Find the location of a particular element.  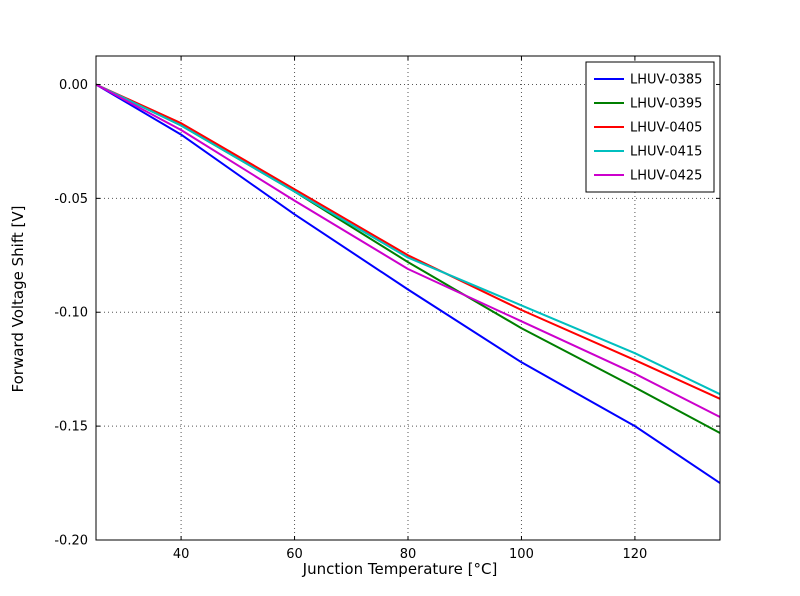

legend-label-LHUV-0405: LHUV-0405 is located at coordinates (666, 128).